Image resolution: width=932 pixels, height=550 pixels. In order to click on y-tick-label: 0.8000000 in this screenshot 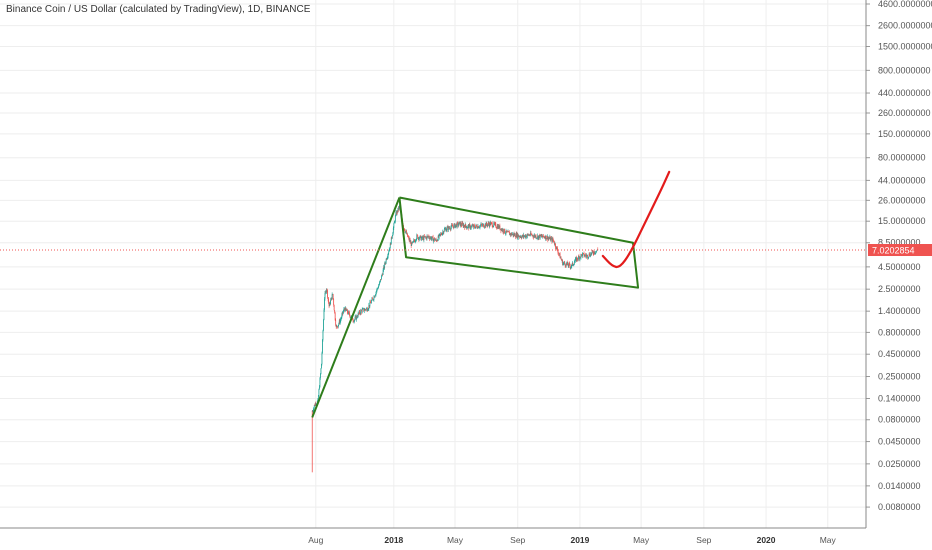, I will do `click(899, 332)`.